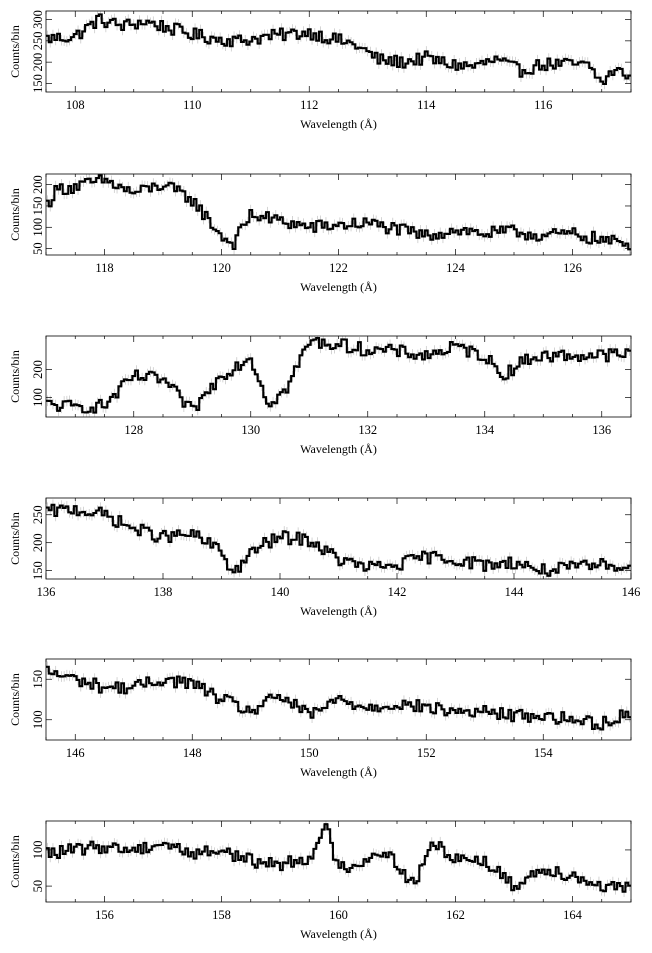 The height and width of the screenshot is (953, 652). I want to click on y-tick-label: 300, so click(38, 19).